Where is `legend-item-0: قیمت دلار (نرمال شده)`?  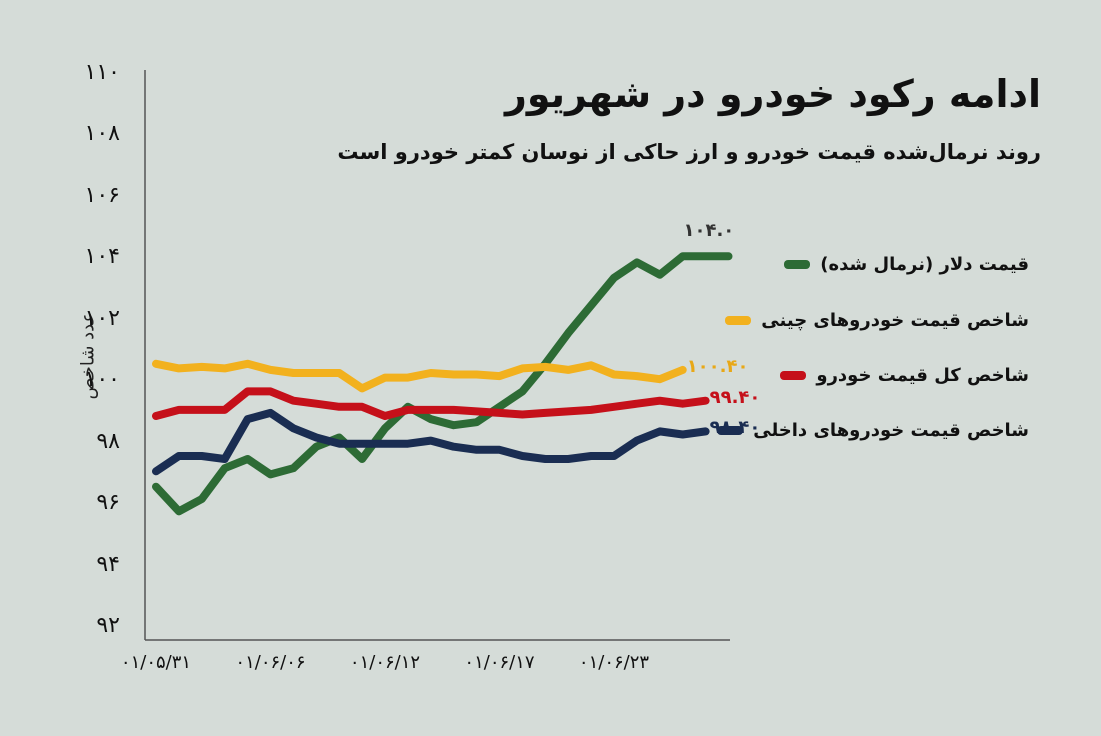
legend-item-0: قیمت دلار (نرمال شده) is located at coordinates (906, 264).